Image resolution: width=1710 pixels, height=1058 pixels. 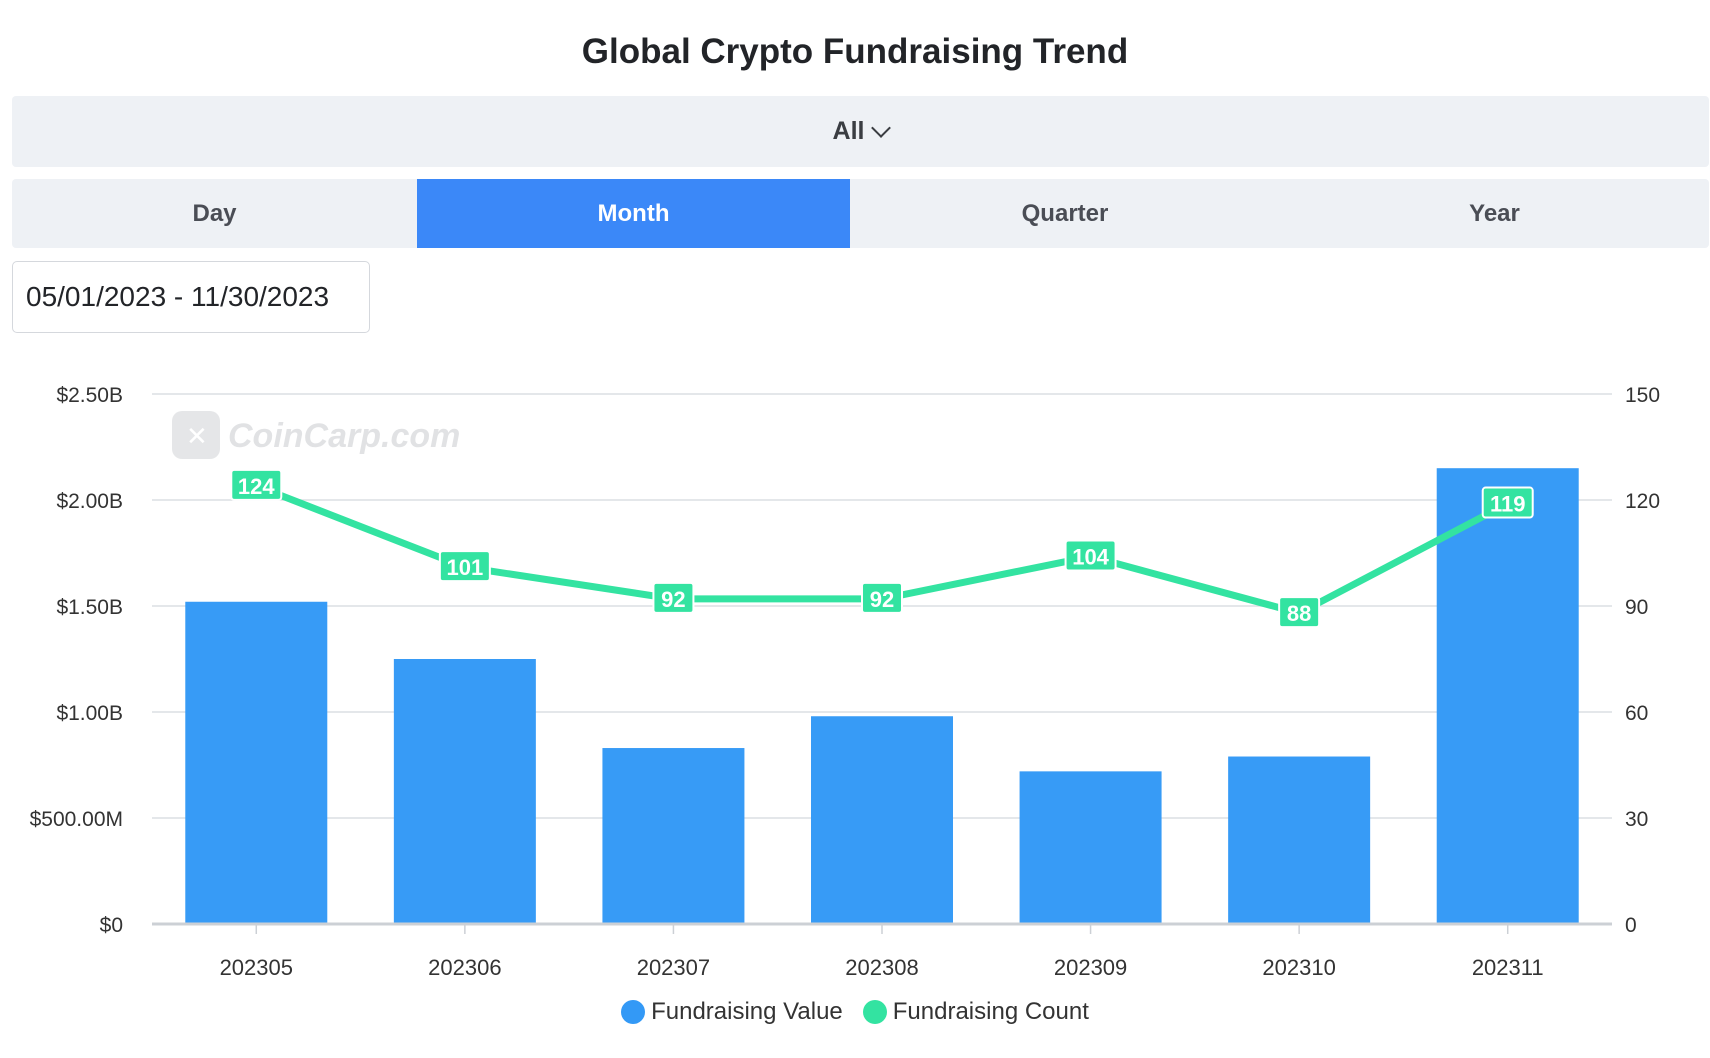 What do you see at coordinates (874, 1012) in the screenshot?
I see `legend-dot-count` at bounding box center [874, 1012].